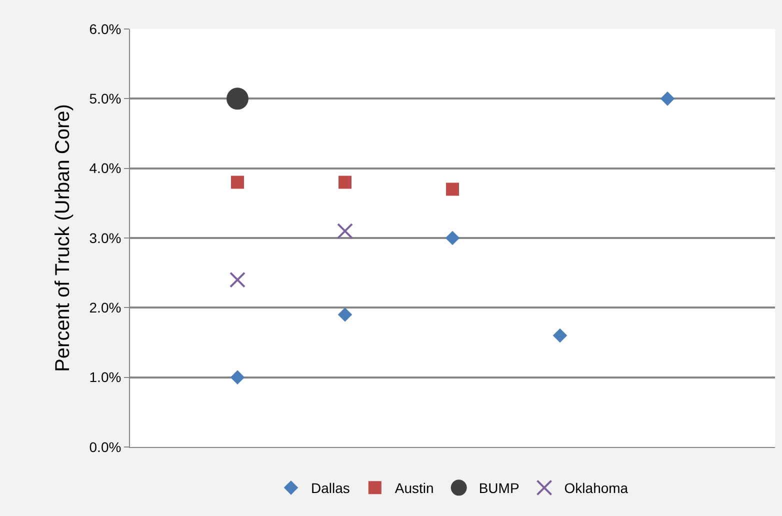  What do you see at coordinates (105, 377) in the screenshot?
I see `y-tick-label: 1.0%` at bounding box center [105, 377].